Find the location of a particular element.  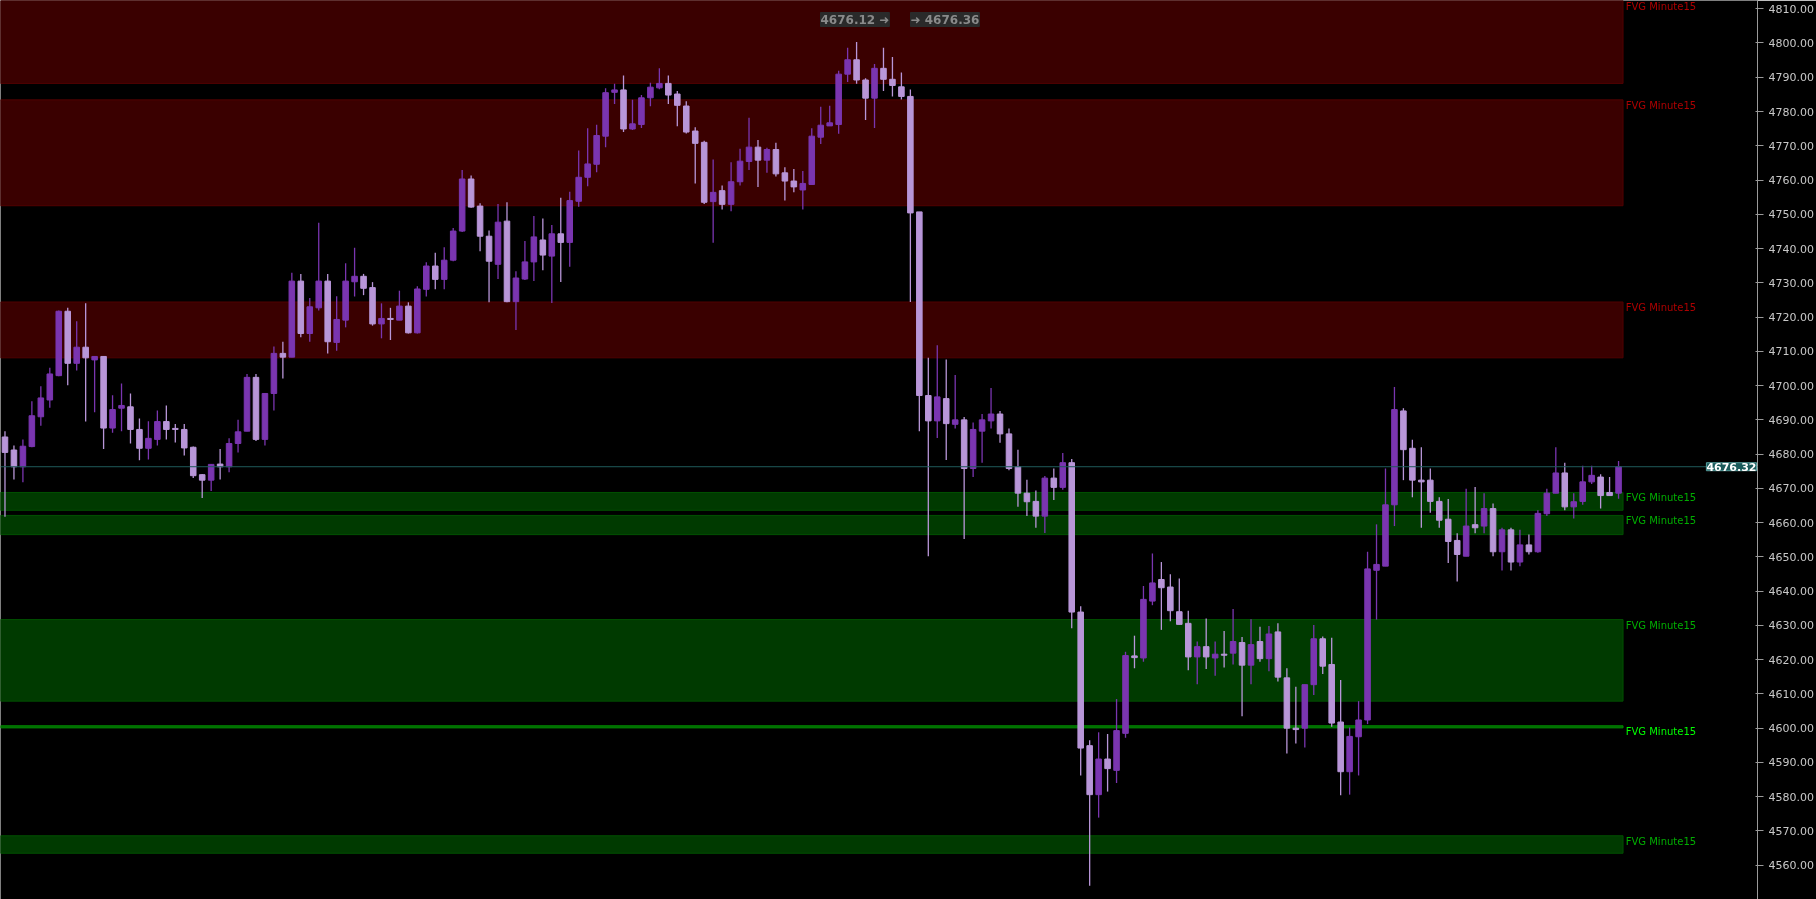

ref-line-label: 4676.32 is located at coordinates (1731, 467).